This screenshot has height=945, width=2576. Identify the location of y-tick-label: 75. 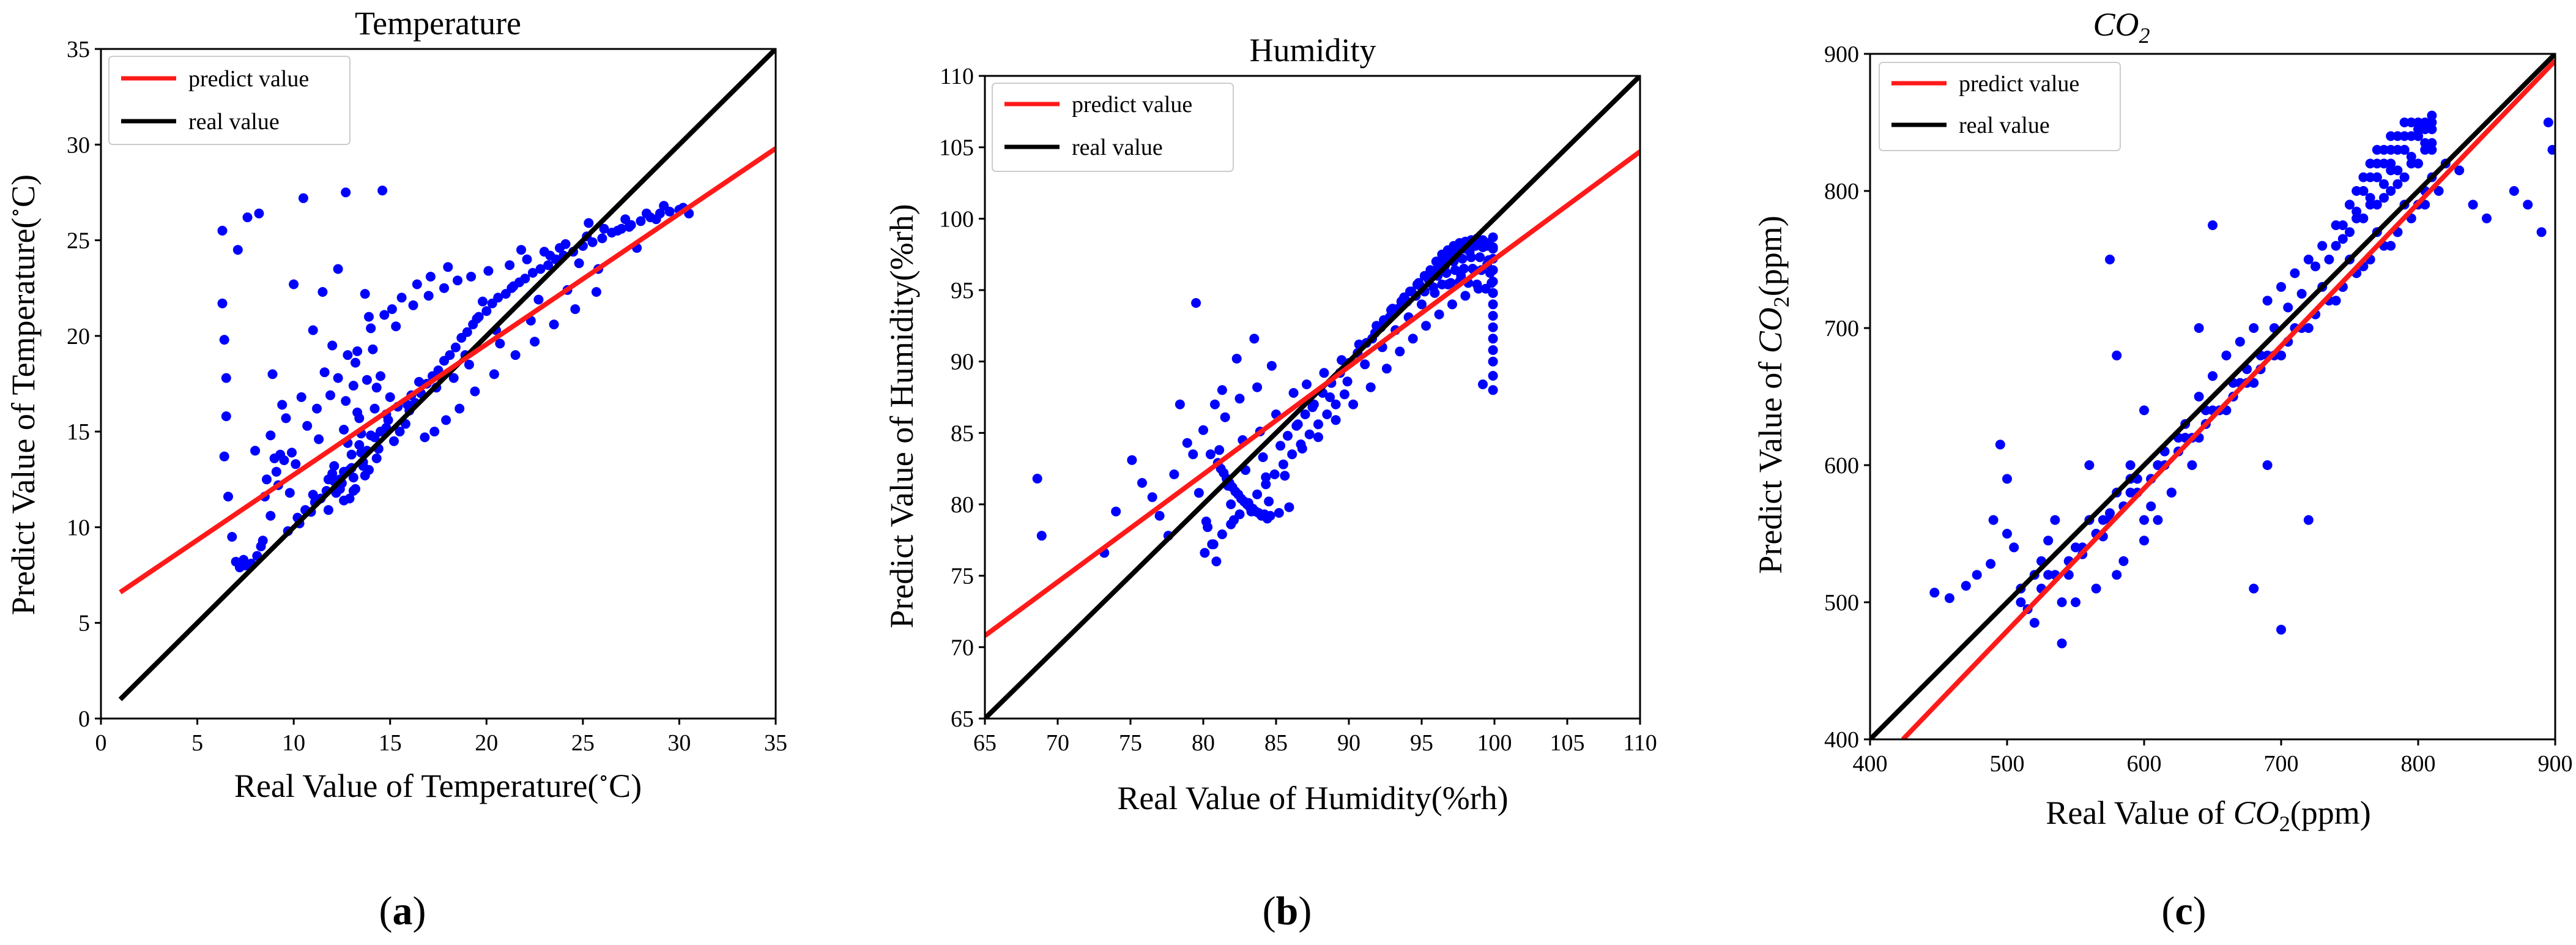
(962, 576).